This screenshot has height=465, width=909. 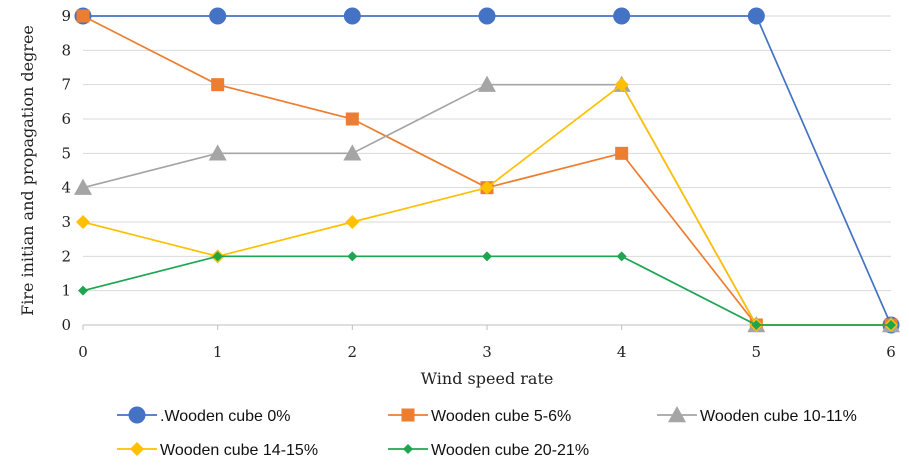 What do you see at coordinates (891, 325) in the screenshot?
I see `data-point-s5-x6` at bounding box center [891, 325].